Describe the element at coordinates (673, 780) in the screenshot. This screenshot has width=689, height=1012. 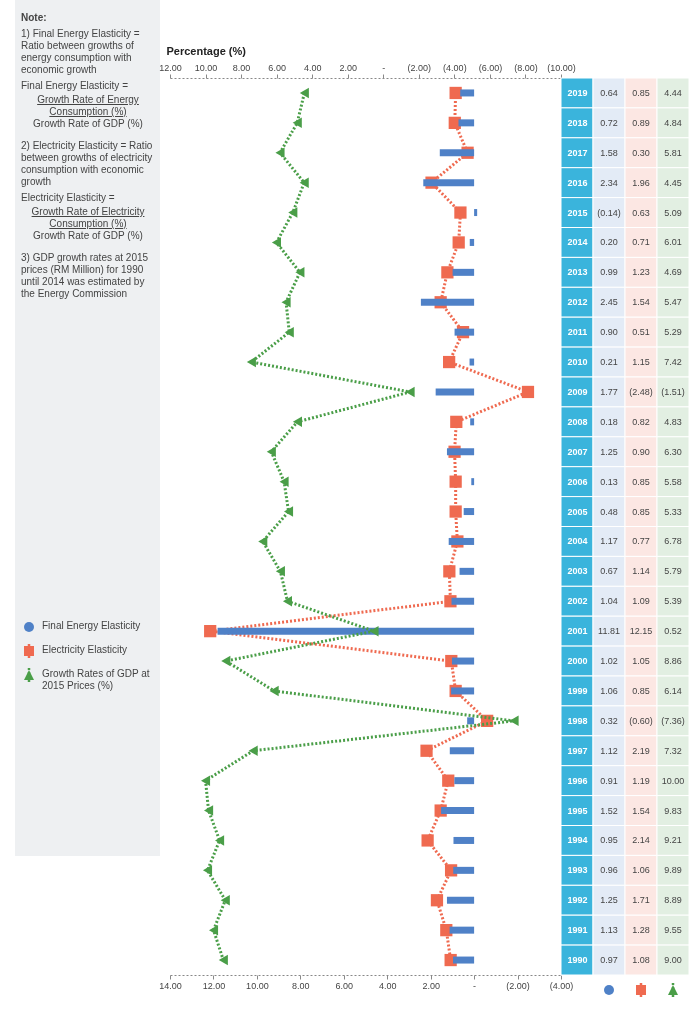
I see `data-label: 10.00` at that location.